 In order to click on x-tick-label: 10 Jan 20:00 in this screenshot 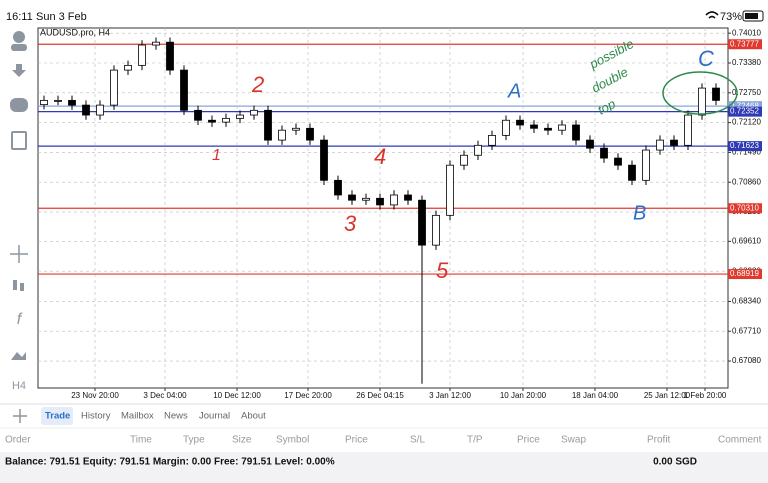, I will do `click(523, 395)`.